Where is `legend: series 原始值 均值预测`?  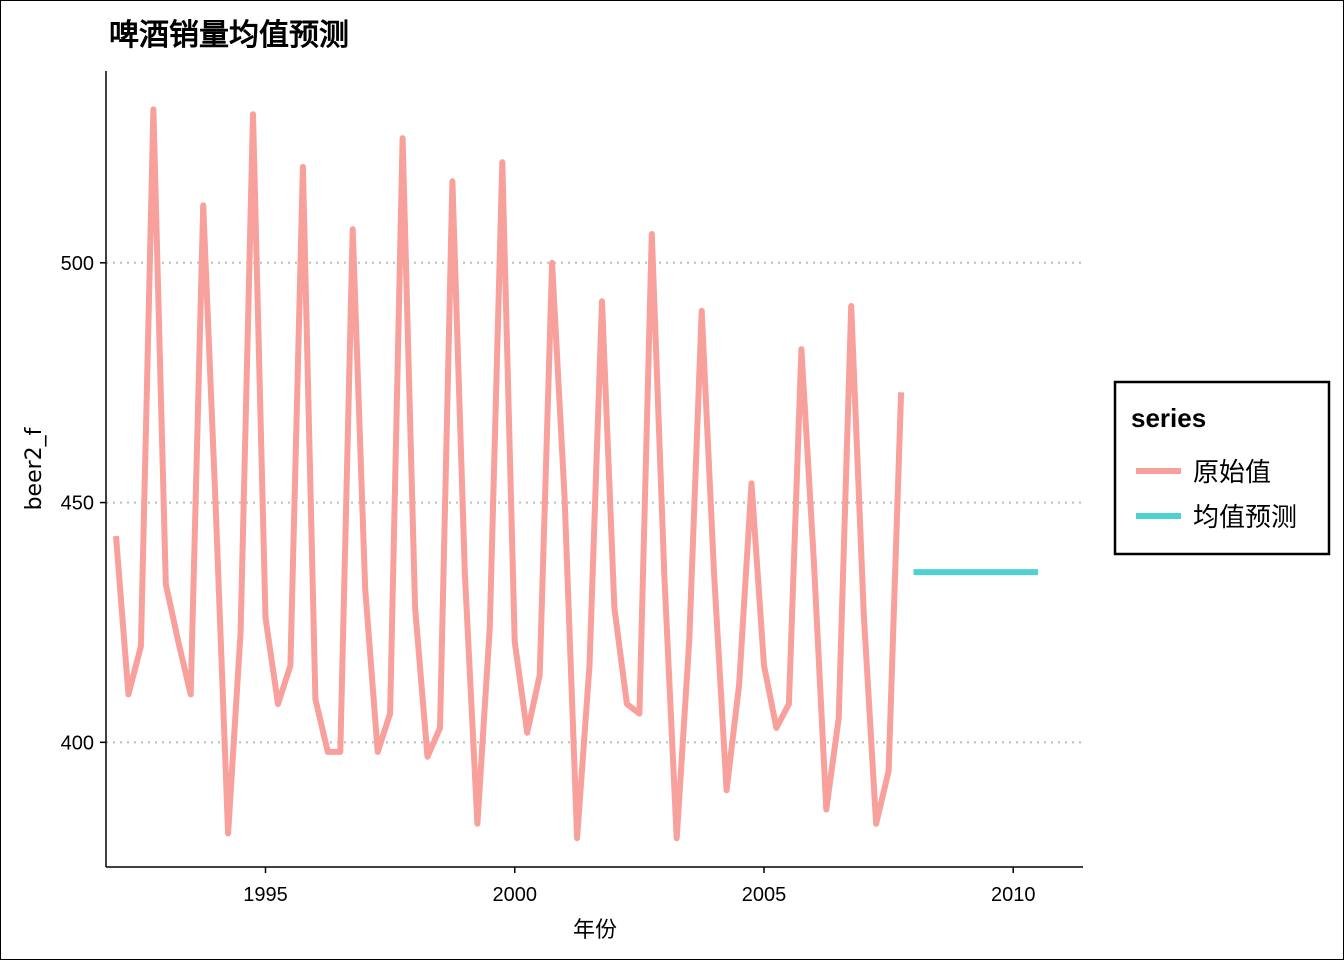 legend: series 原始值 均值预测 is located at coordinates (1222, 468).